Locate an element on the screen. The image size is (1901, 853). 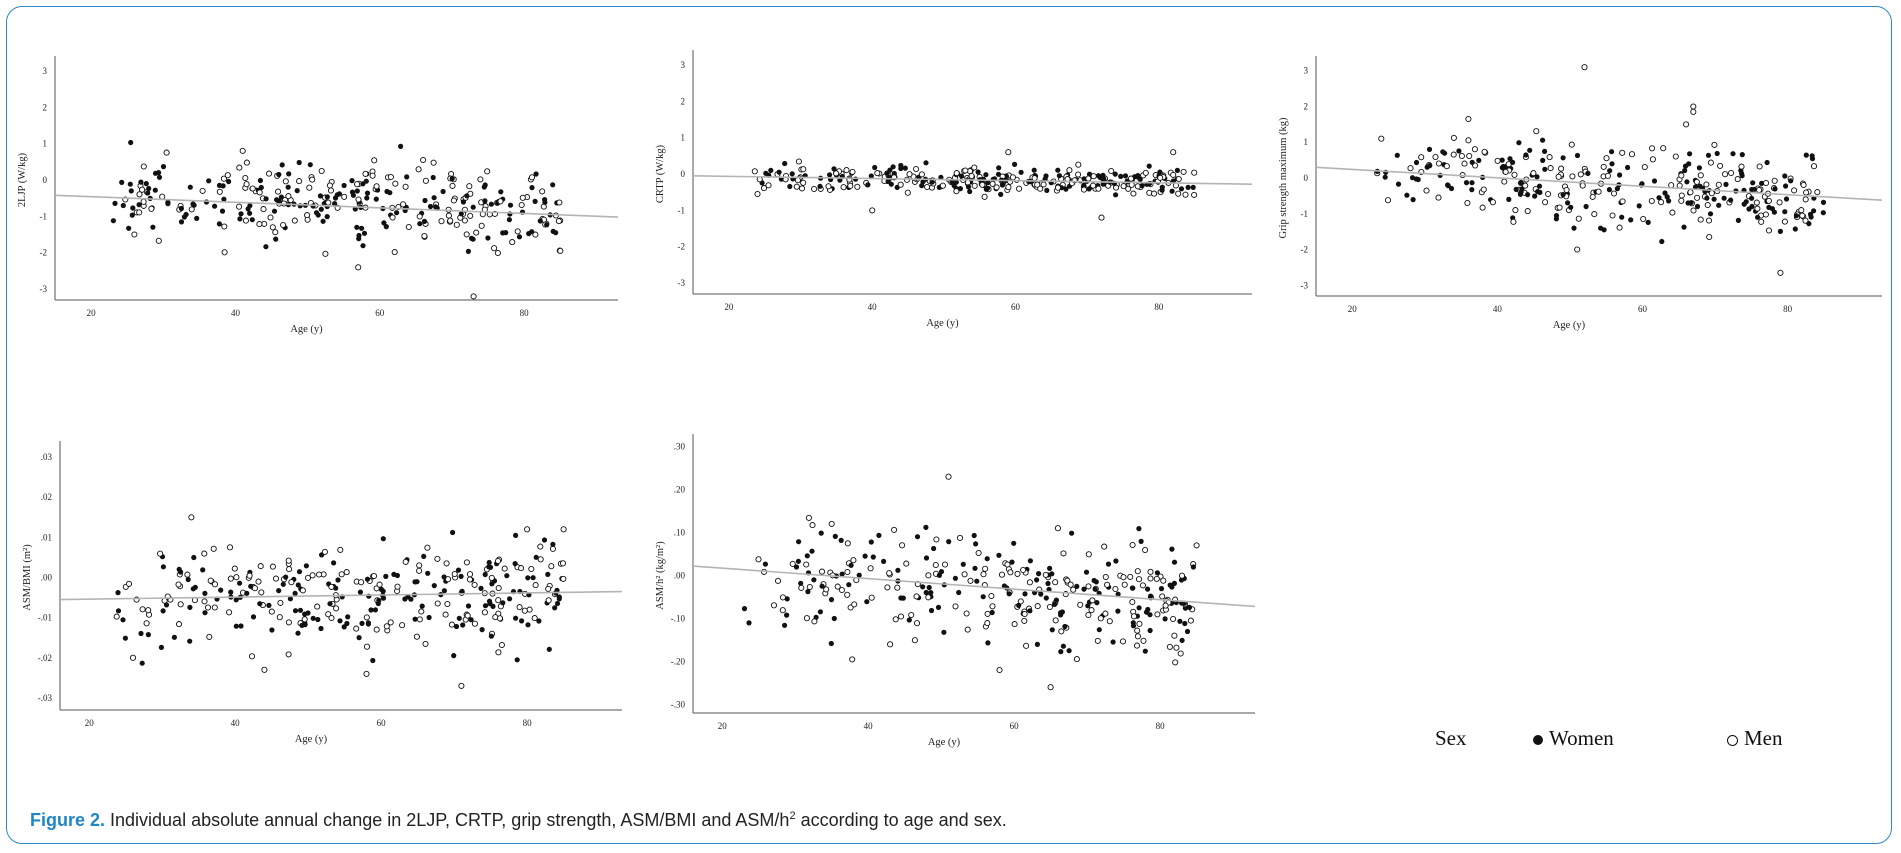
legend-men: Men is located at coordinates (1755, 738).